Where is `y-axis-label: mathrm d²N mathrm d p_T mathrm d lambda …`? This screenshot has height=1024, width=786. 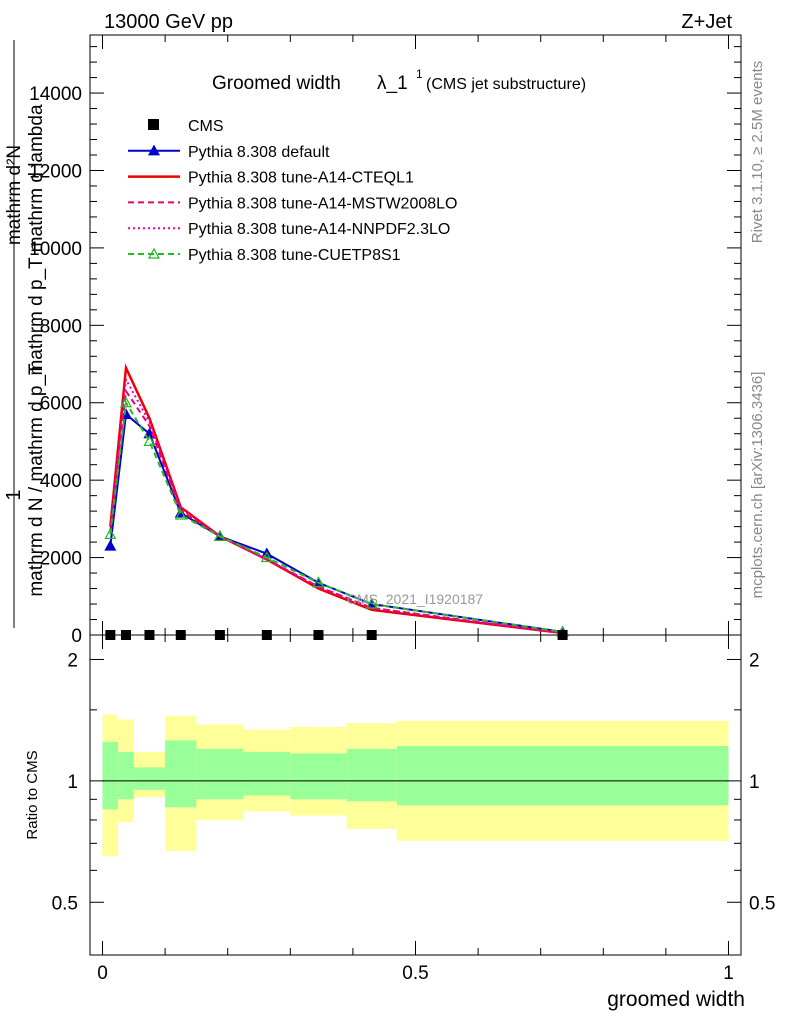 y-axis-label: mathrm d²N mathrm d p_T mathrm d lambda … is located at coordinates (25, 334).